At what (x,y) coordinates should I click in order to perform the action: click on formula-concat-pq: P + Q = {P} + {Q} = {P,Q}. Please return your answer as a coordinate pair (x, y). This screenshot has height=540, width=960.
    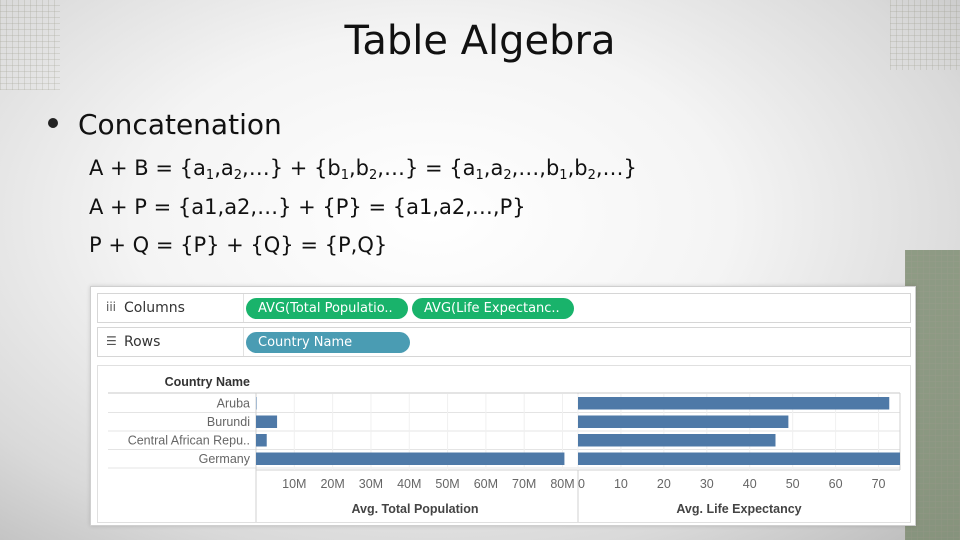
    Looking at the image, I should click on (238, 245).